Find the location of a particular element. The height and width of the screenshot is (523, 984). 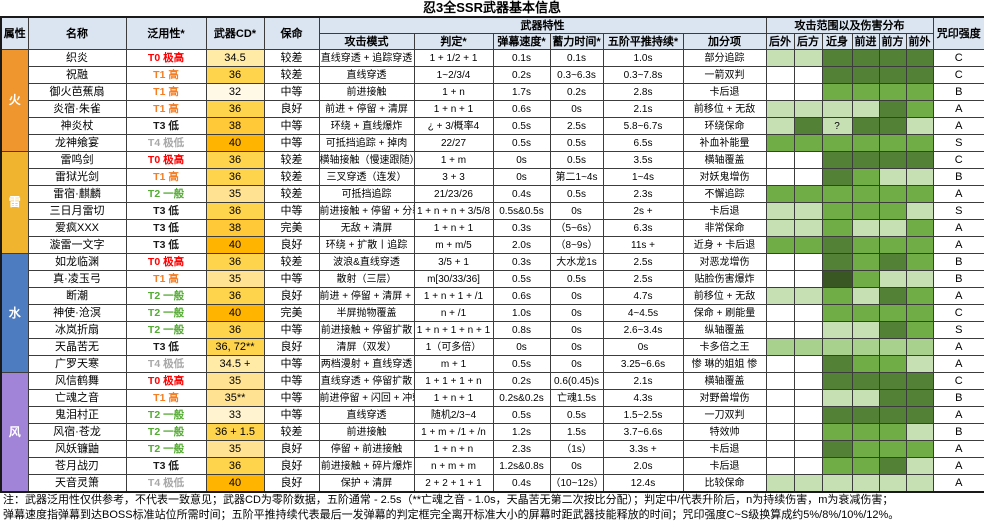

barrage-speed-cell: 0.4s is located at coordinates (521, 194).